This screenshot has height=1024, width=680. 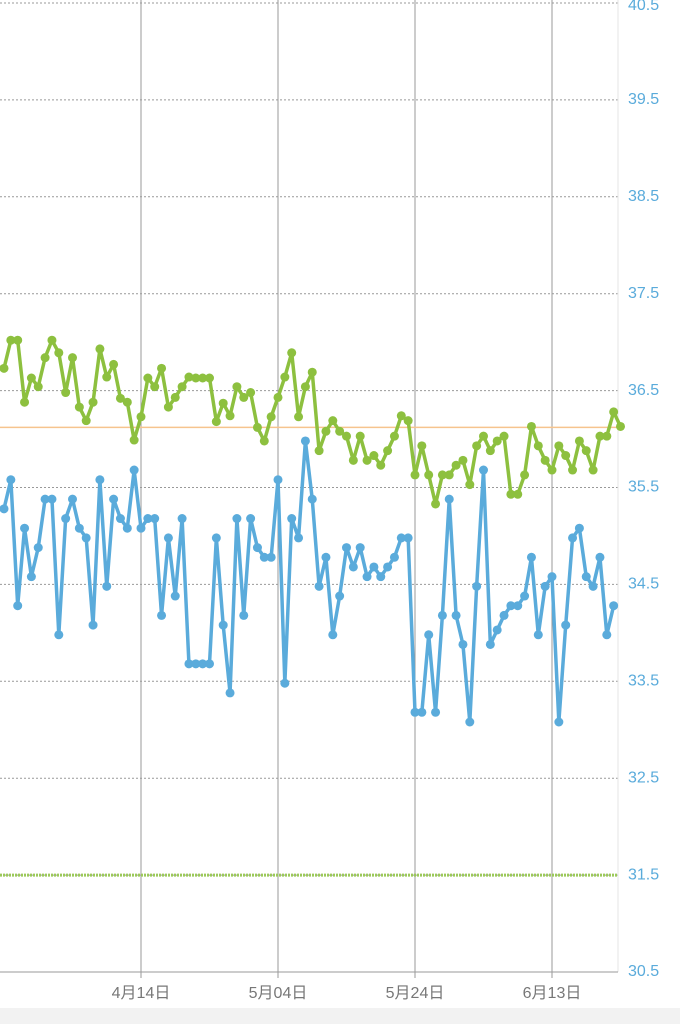 I want to click on y-tick-label: 34.5, so click(x=643, y=584).